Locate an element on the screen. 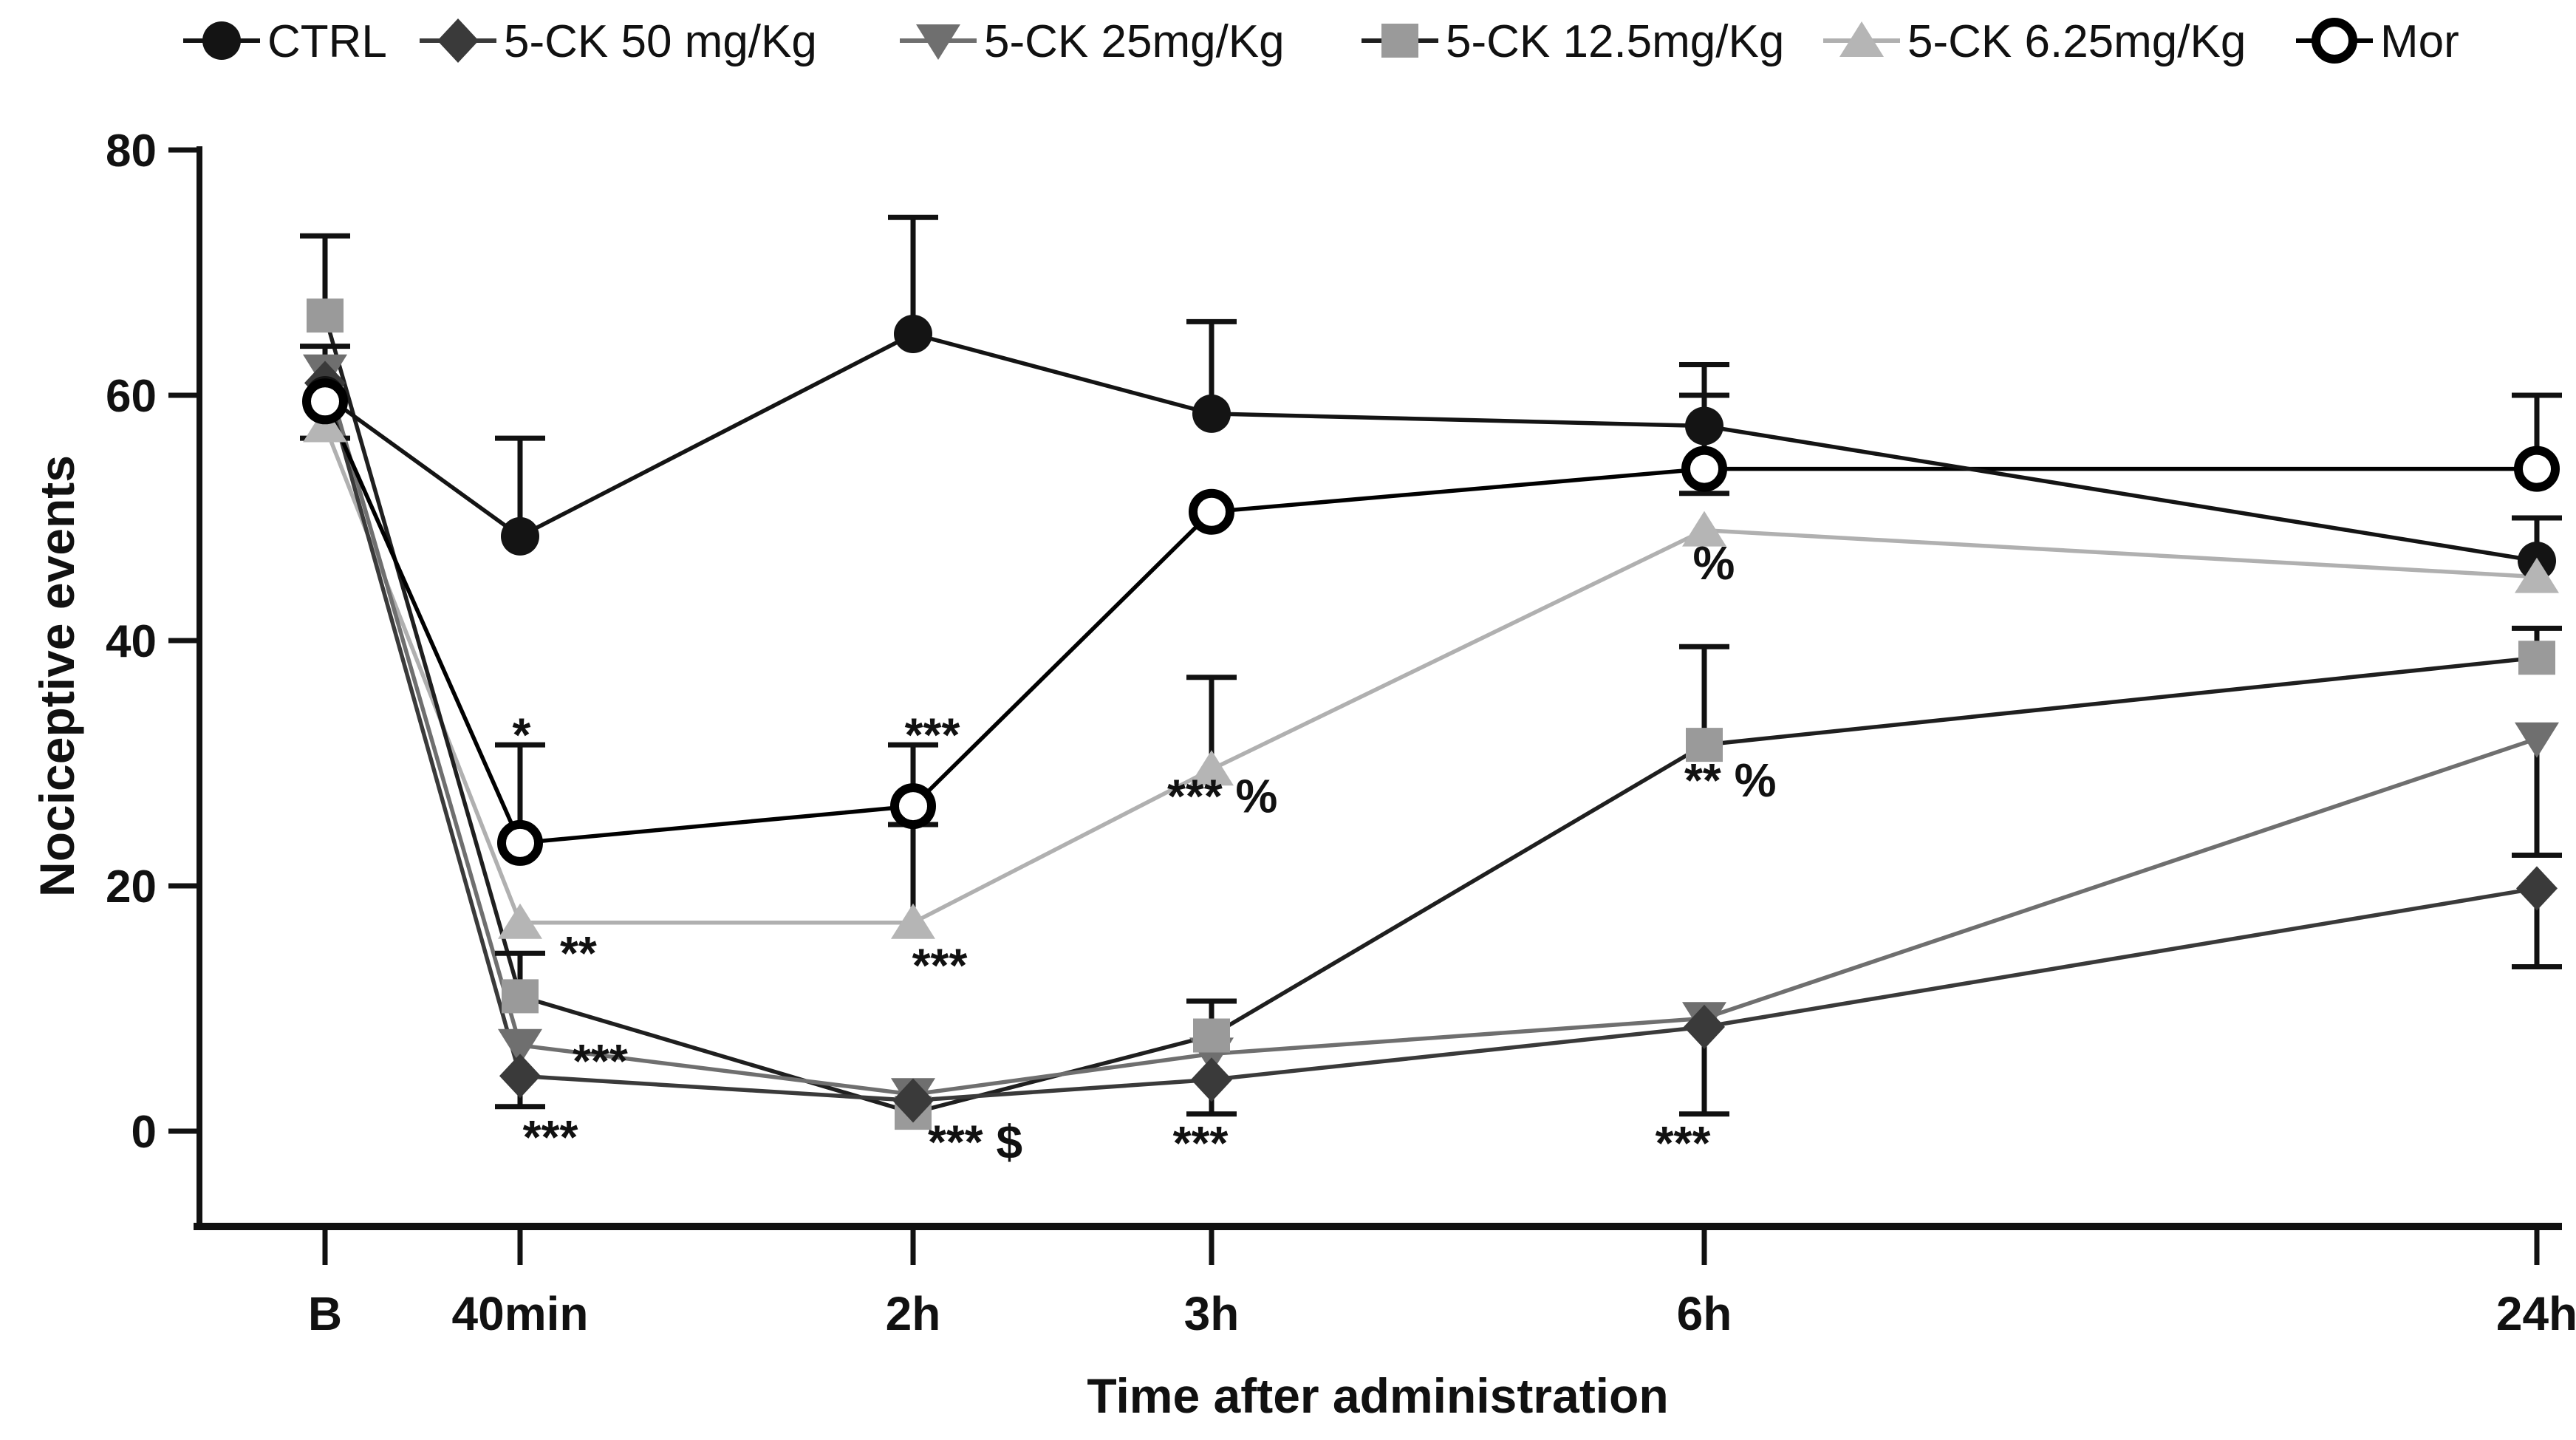 The height and width of the screenshot is (1440, 2576). significance-label: % is located at coordinates (1714, 563).